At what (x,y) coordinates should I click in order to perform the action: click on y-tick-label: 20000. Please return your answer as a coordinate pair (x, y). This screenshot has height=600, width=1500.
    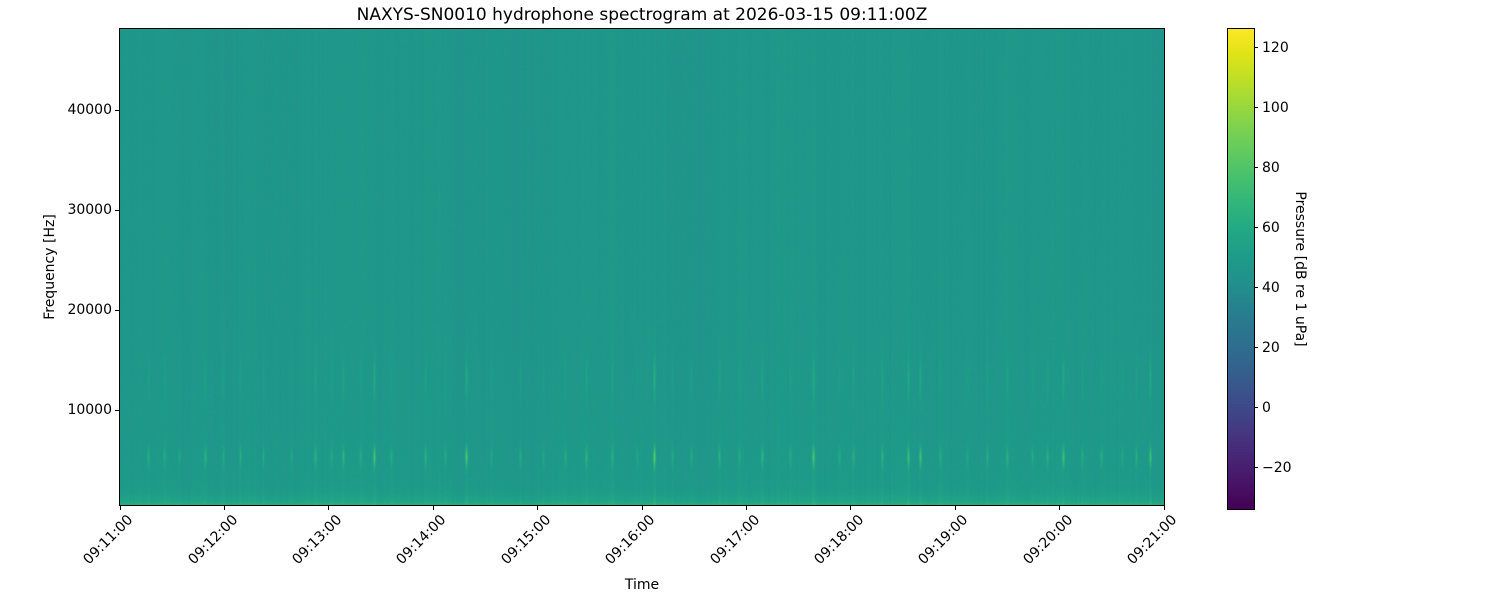
    Looking at the image, I should click on (89, 310).